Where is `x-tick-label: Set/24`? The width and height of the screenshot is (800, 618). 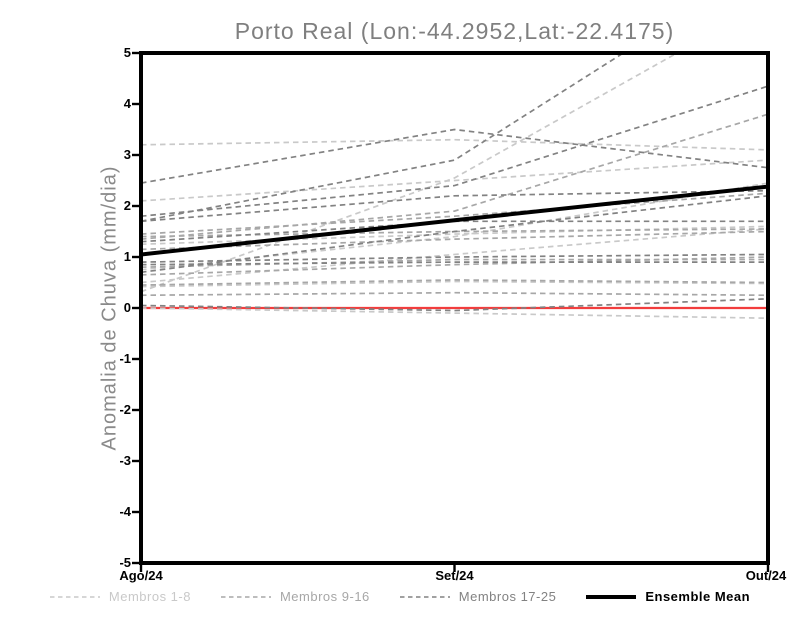 x-tick-label: Set/24 is located at coordinates (454, 575).